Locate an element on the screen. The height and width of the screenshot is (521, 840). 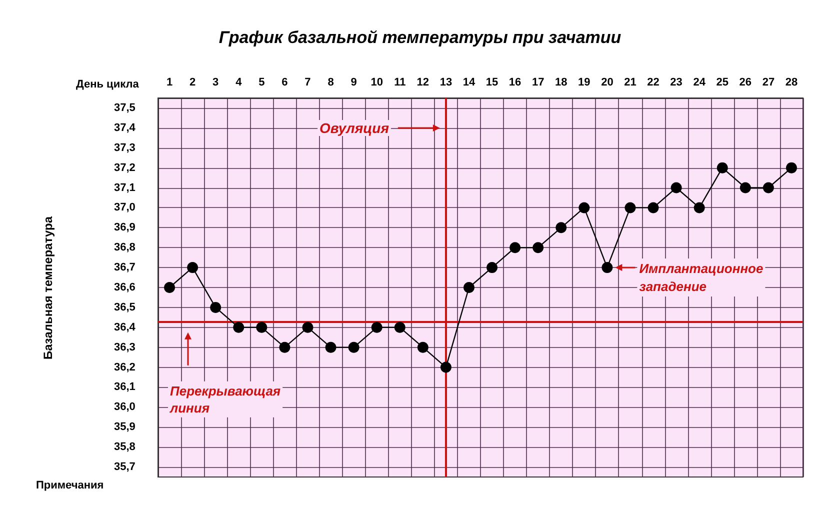
x-tick-label: 19 is located at coordinates (584, 82).